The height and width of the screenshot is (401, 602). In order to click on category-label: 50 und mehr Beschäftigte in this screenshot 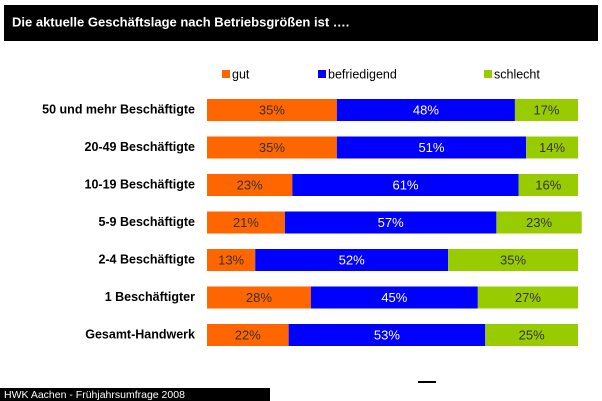, I will do `click(118, 109)`.